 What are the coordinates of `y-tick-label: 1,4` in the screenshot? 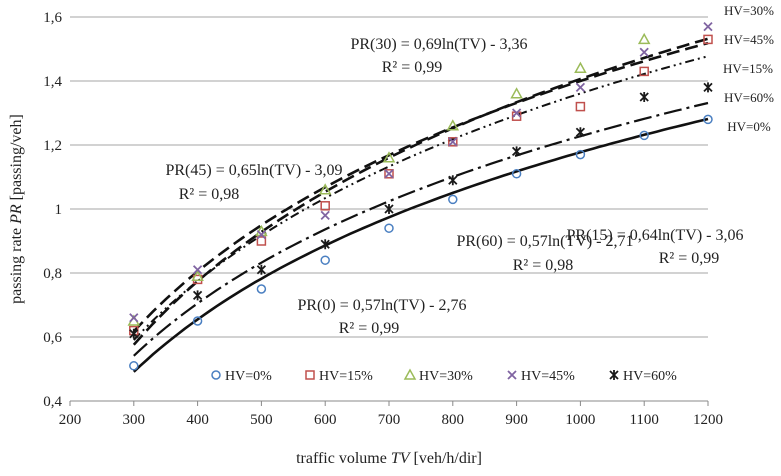 It's located at (52, 82).